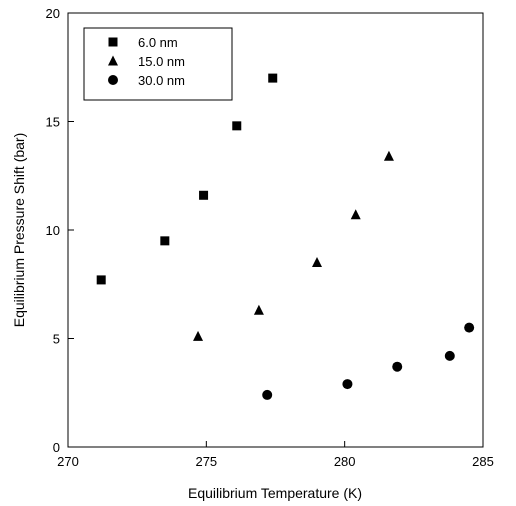 This screenshot has width=516, height=506. What do you see at coordinates (483, 461) in the screenshot?
I see `x-tick-label-3: 285` at bounding box center [483, 461].